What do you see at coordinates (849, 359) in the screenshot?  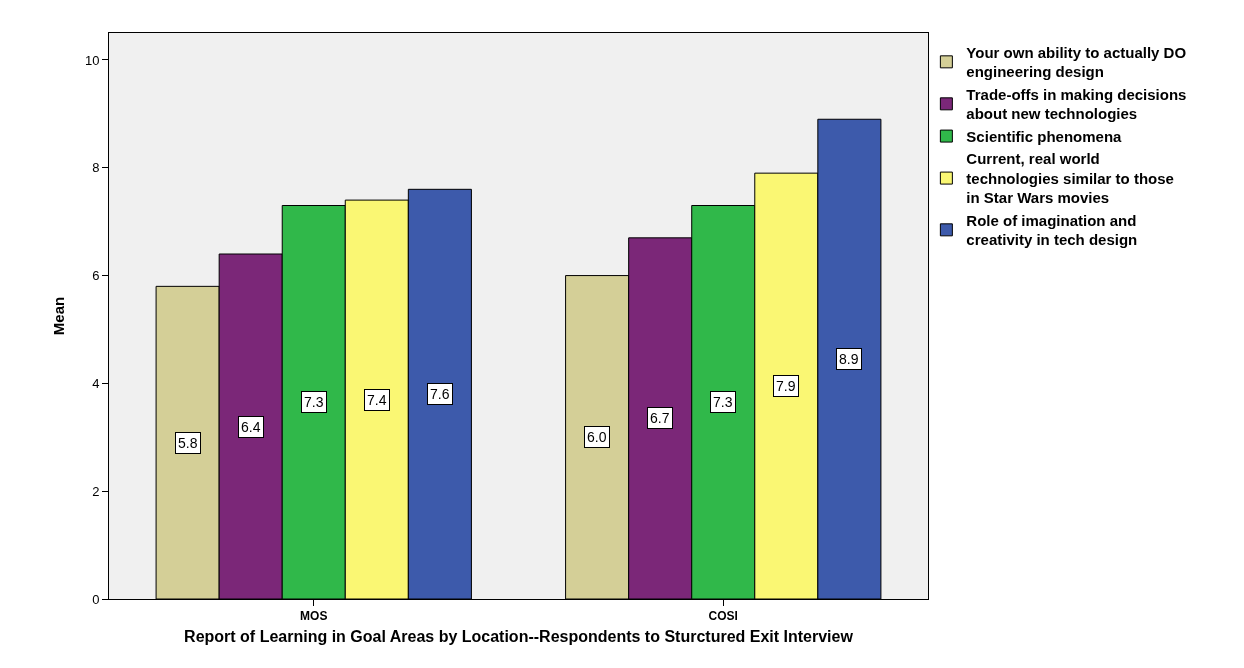 I see `data-label: 8.9` at bounding box center [849, 359].